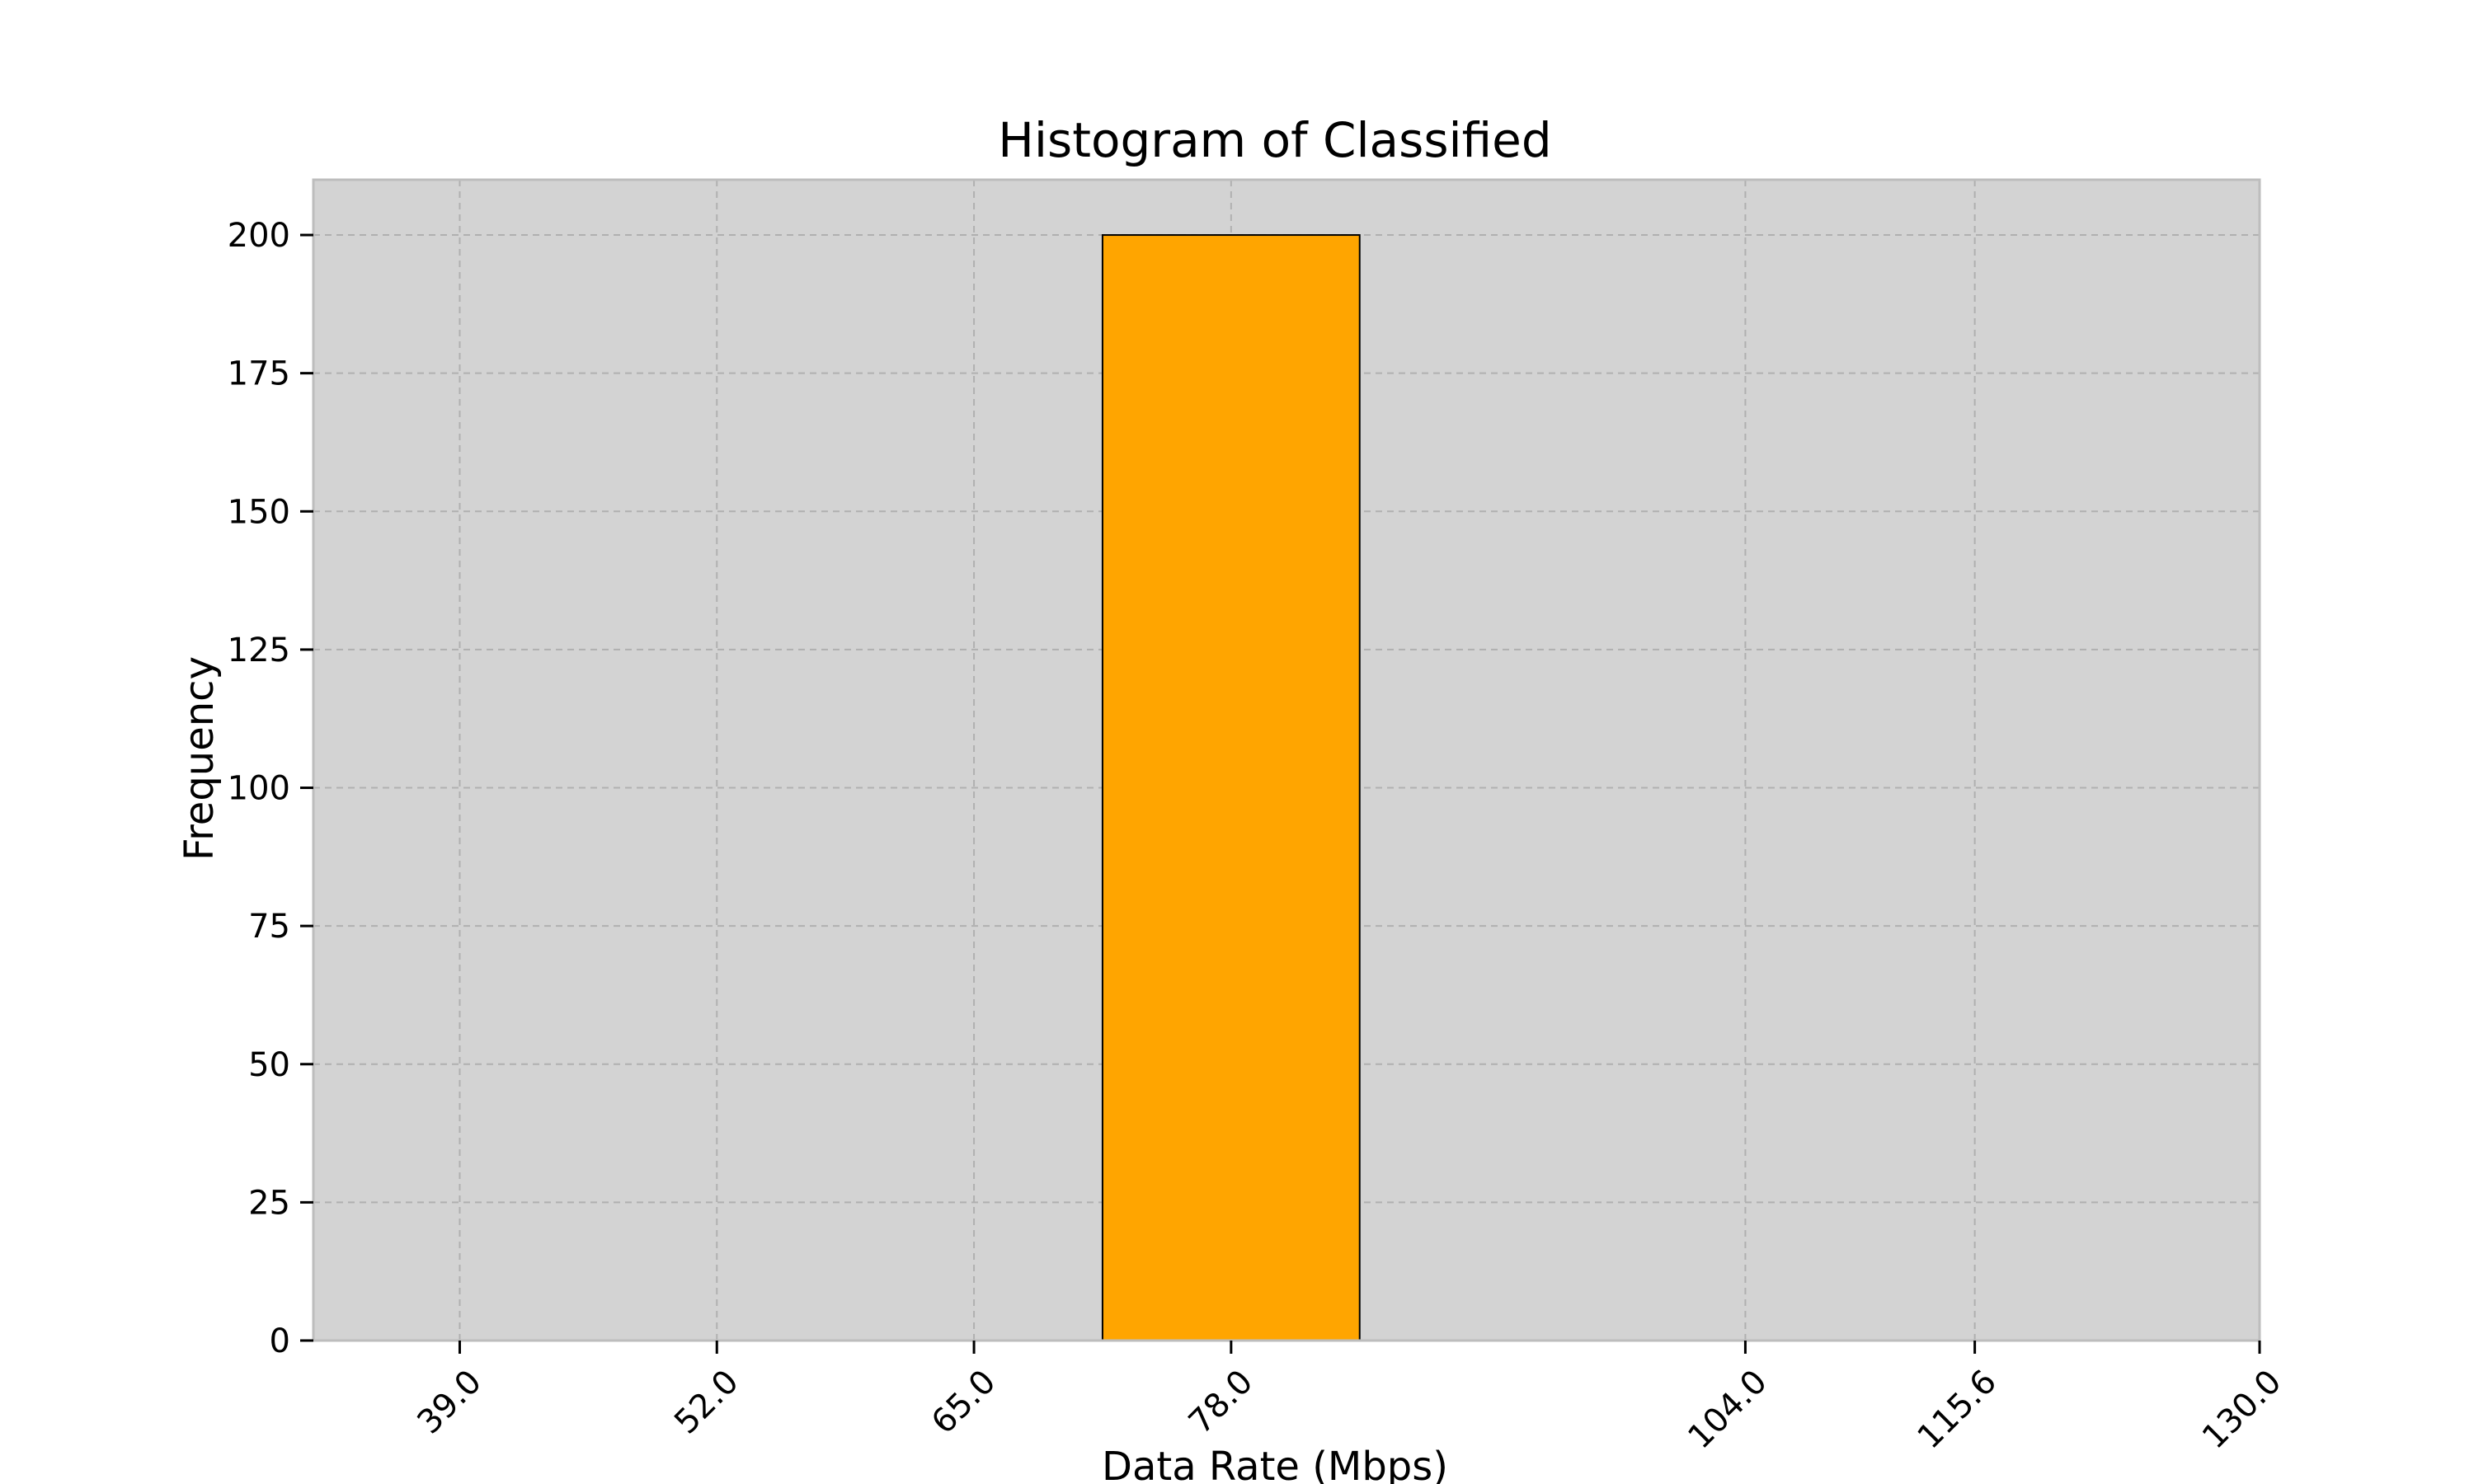 The height and width of the screenshot is (1484, 2474). I want to click on x-tick-label: 78.0, so click(1221, 1402).